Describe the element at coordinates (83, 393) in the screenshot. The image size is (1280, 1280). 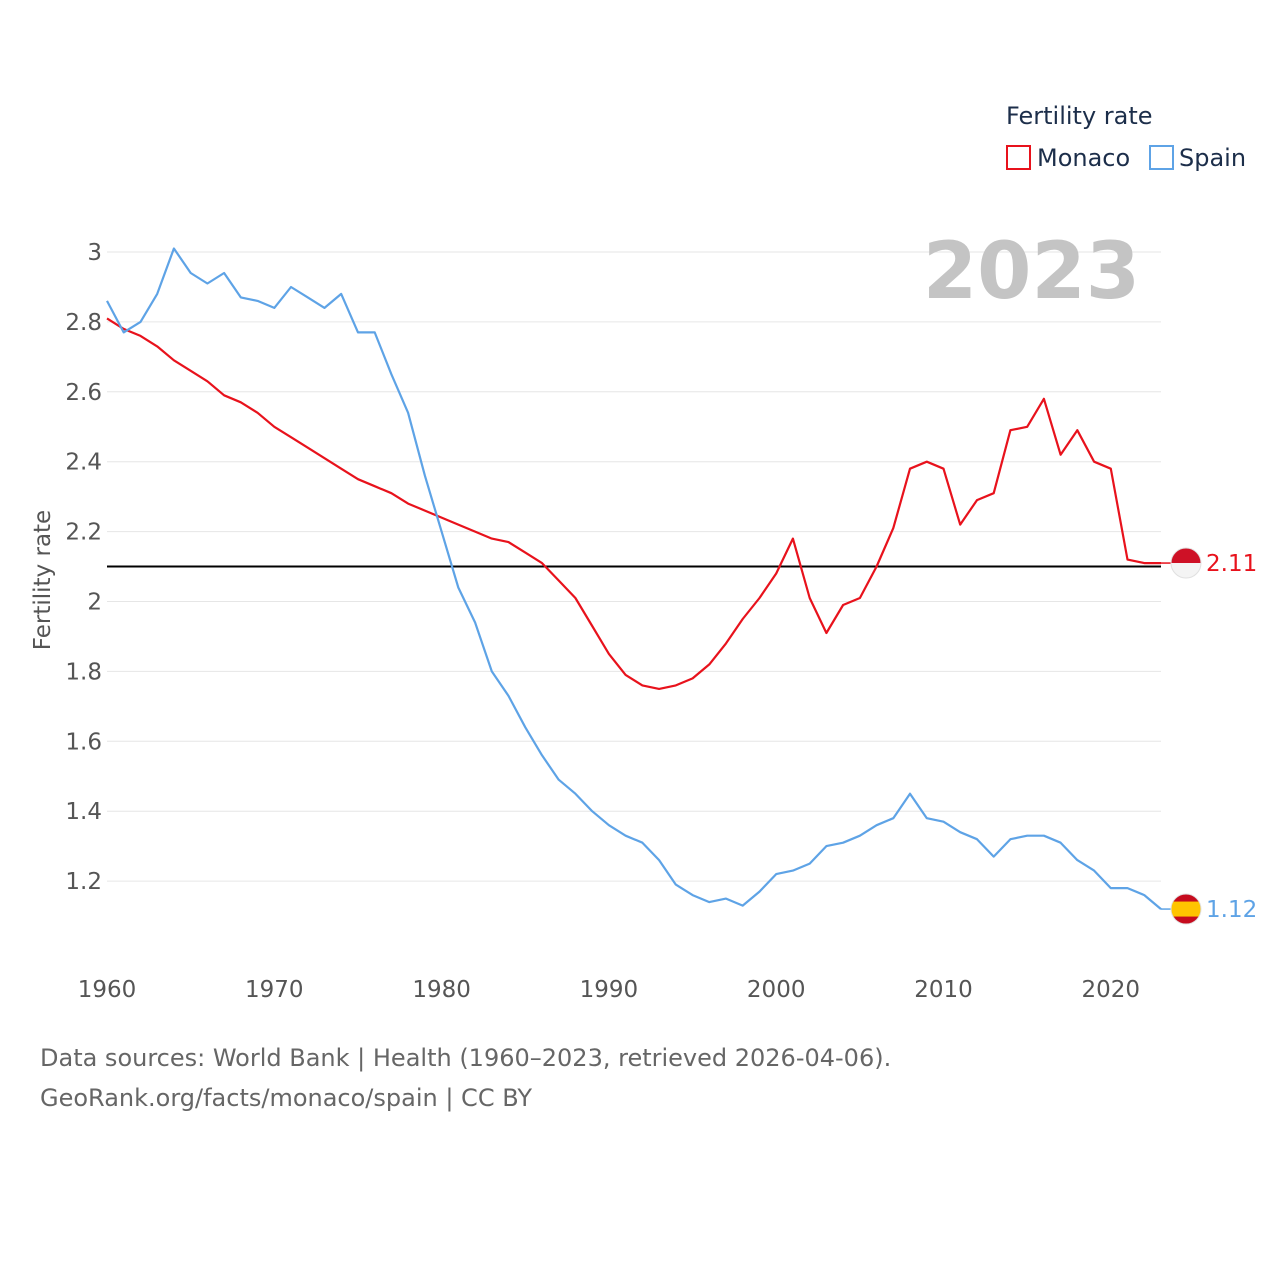
I see `y-tick-label: 2.6` at that location.